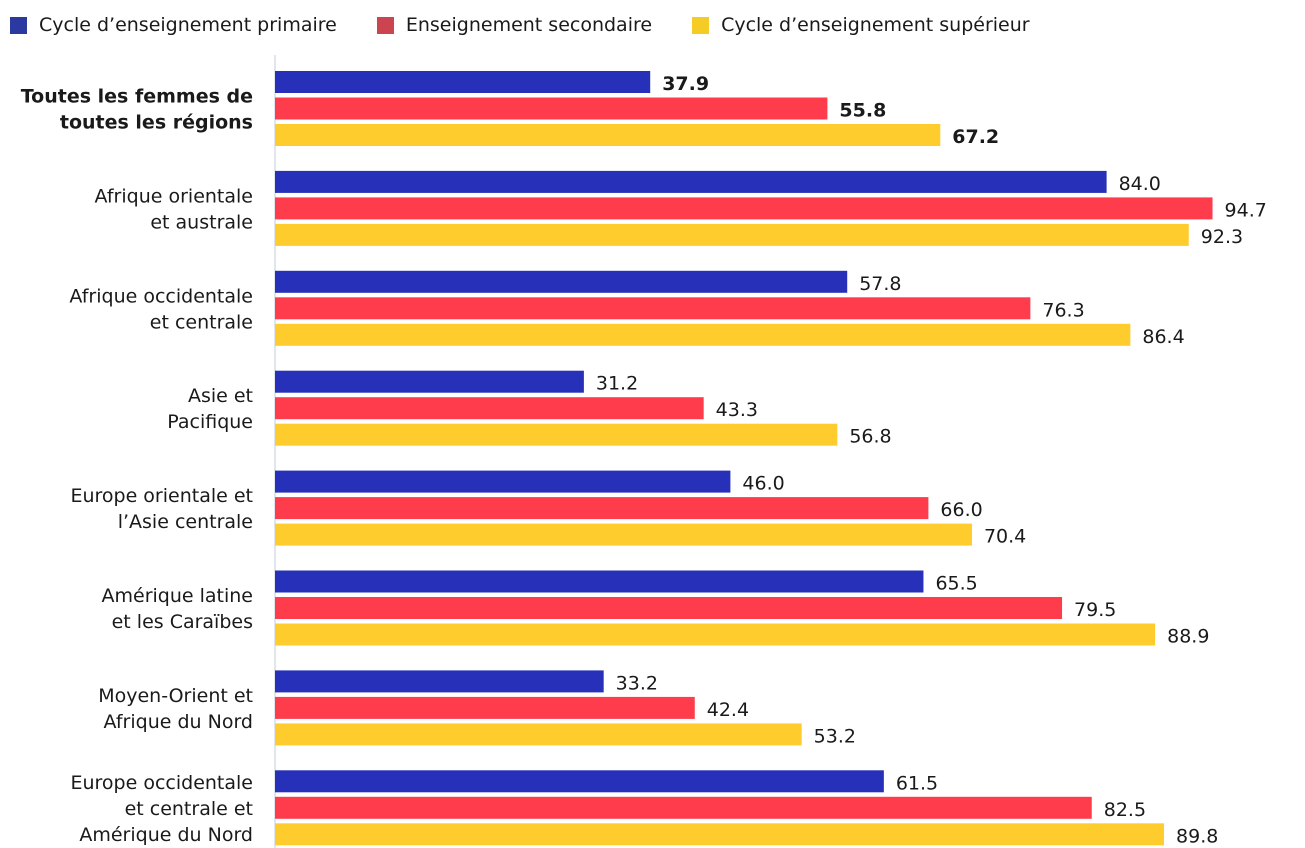  What do you see at coordinates (174, 209) in the screenshot?
I see `category-label: Afrique orientale et australe` at bounding box center [174, 209].